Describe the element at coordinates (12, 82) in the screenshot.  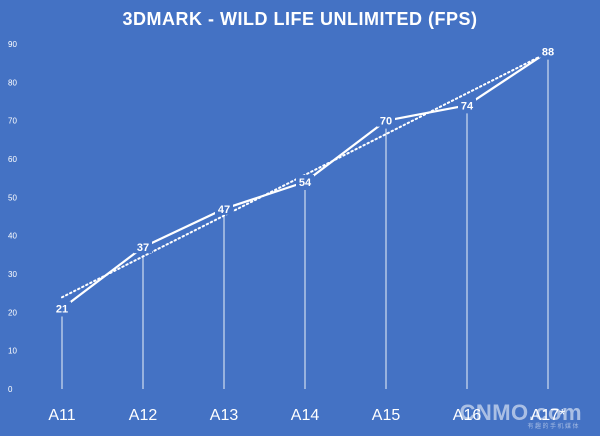
I see `y-tick-label: 80` at that location.